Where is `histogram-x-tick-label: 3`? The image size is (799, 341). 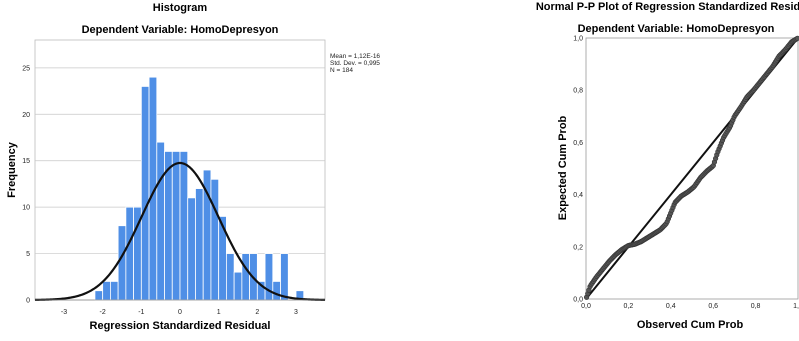
histogram-x-tick-label: 3 is located at coordinates (296, 312).